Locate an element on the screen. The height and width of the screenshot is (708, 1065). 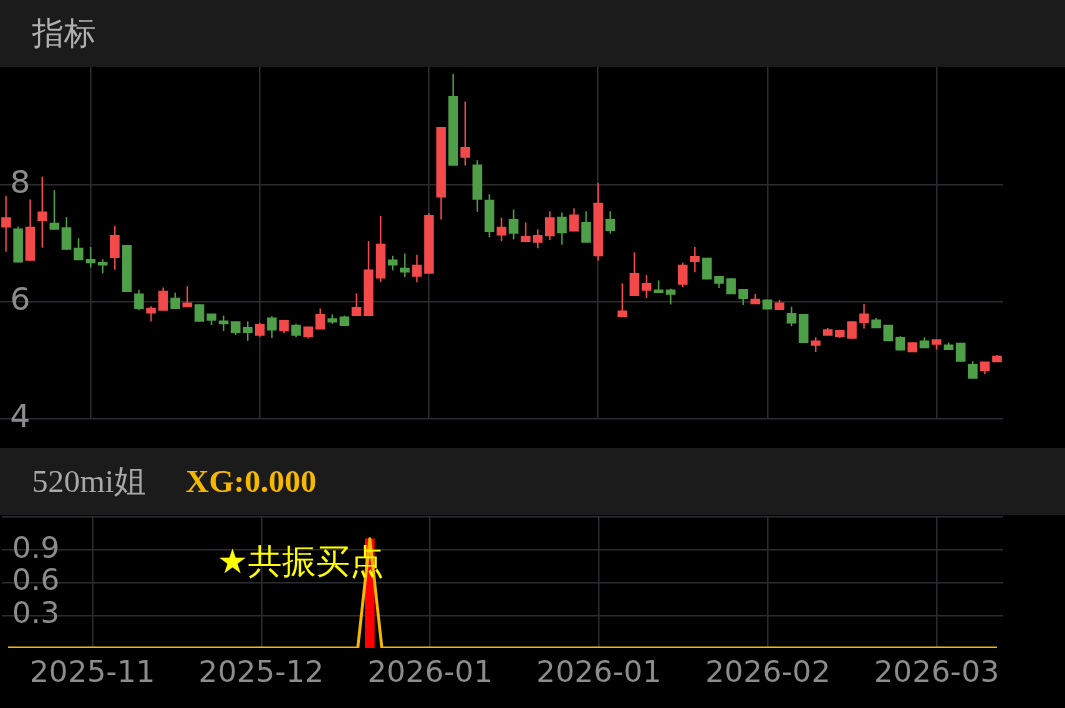
y-tick-label: 6 is located at coordinates (20, 298).